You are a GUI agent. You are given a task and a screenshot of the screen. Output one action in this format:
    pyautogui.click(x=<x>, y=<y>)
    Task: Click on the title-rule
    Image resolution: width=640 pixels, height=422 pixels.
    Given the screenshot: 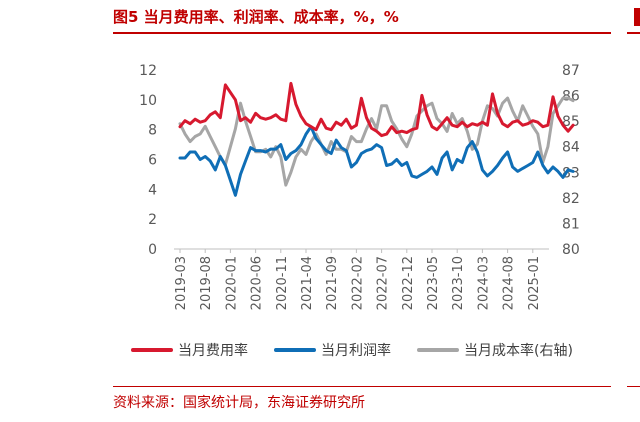 What is the action you would take?
    pyautogui.click(x=362, y=33)
    